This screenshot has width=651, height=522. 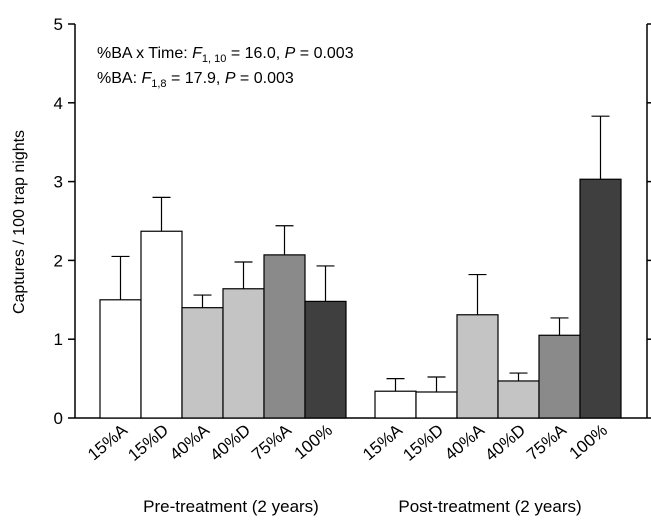 What do you see at coordinates (231, 506) in the screenshot?
I see `group-label: Pre-treatment (2 years)` at bounding box center [231, 506].